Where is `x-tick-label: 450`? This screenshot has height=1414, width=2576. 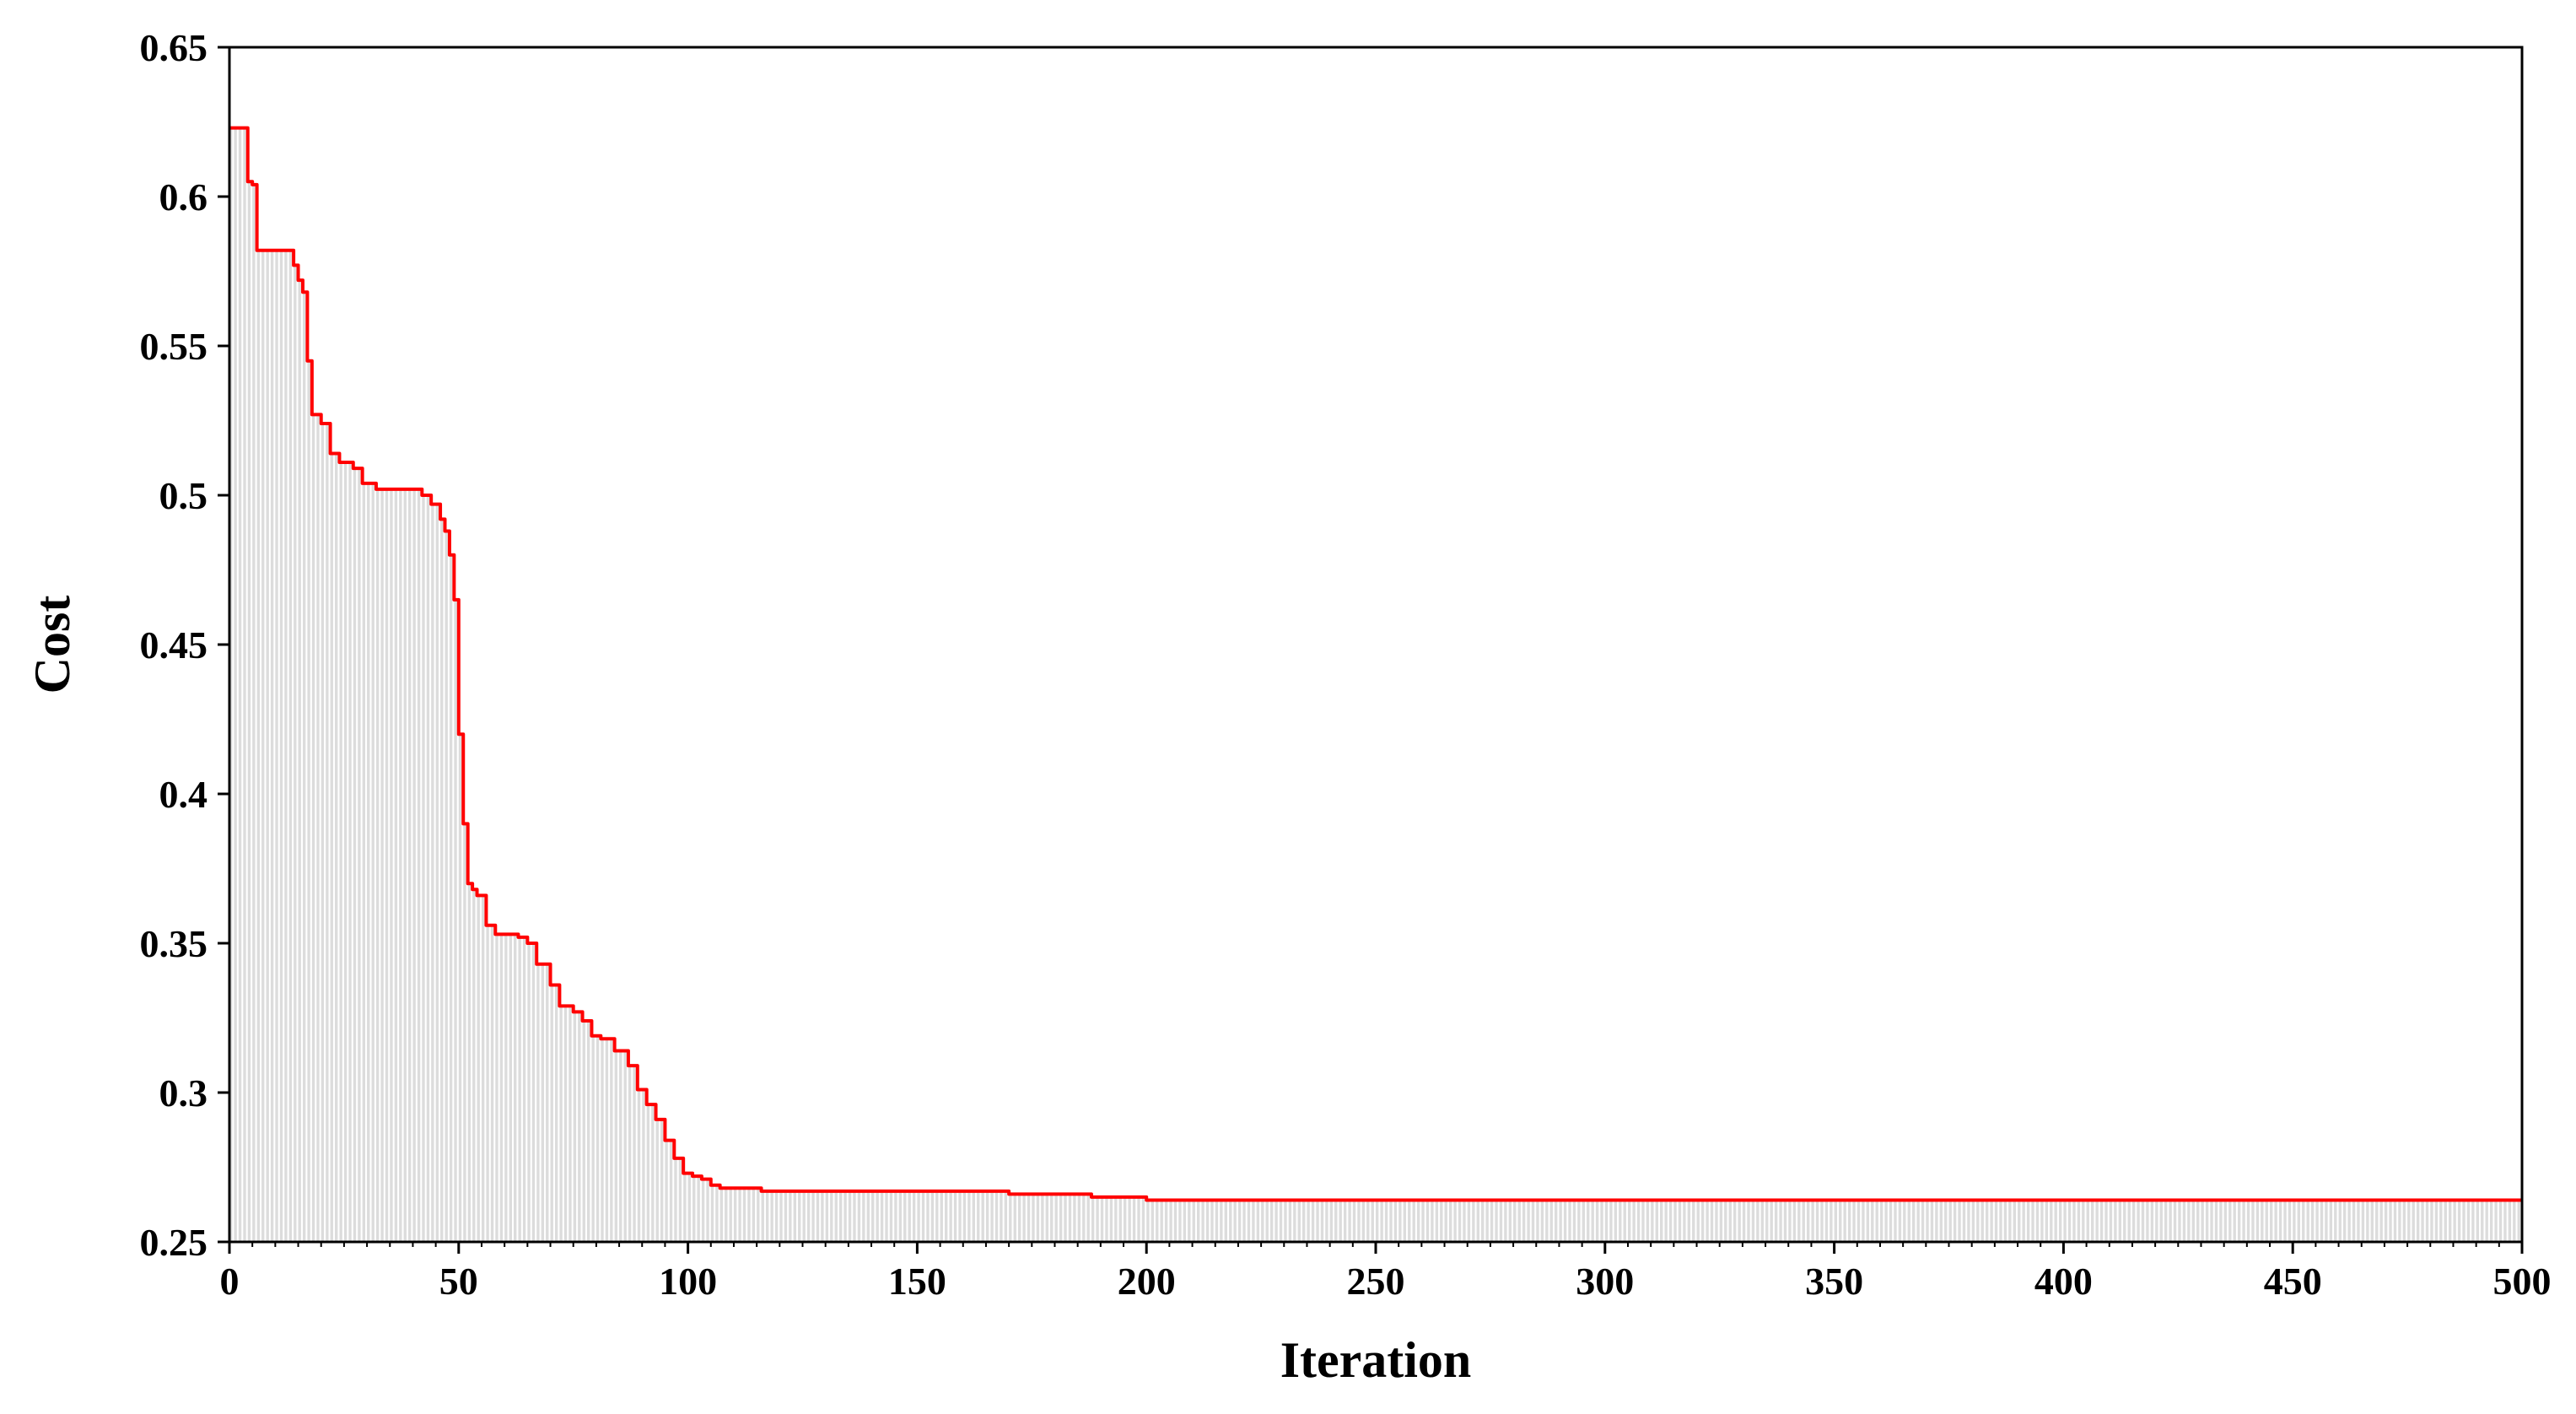 x-tick-label: 450 is located at coordinates (2293, 1281).